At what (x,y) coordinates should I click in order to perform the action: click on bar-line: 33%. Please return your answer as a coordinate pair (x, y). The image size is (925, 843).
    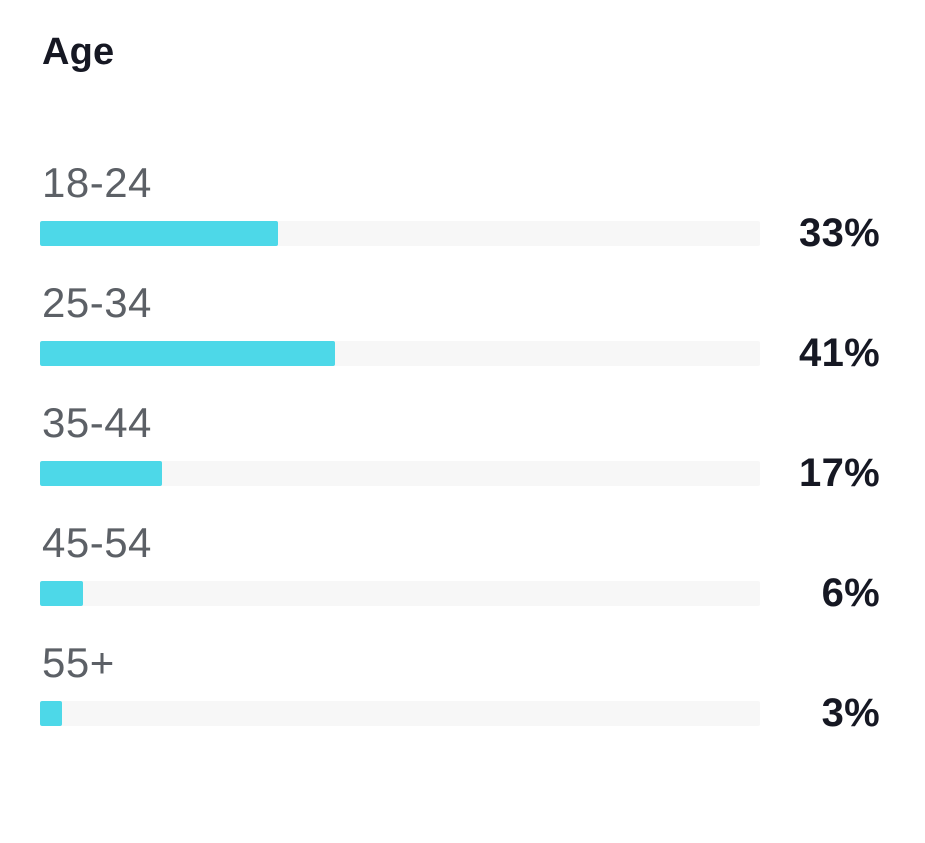
    Looking at the image, I should click on (460, 233).